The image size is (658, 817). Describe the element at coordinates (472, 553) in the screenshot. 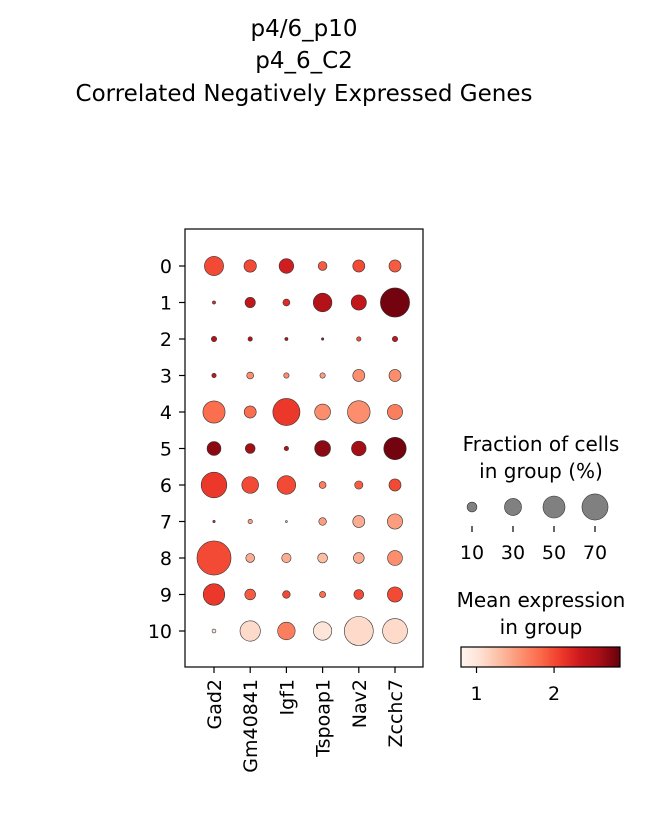

I see `size-legend-label-10: 10` at that location.